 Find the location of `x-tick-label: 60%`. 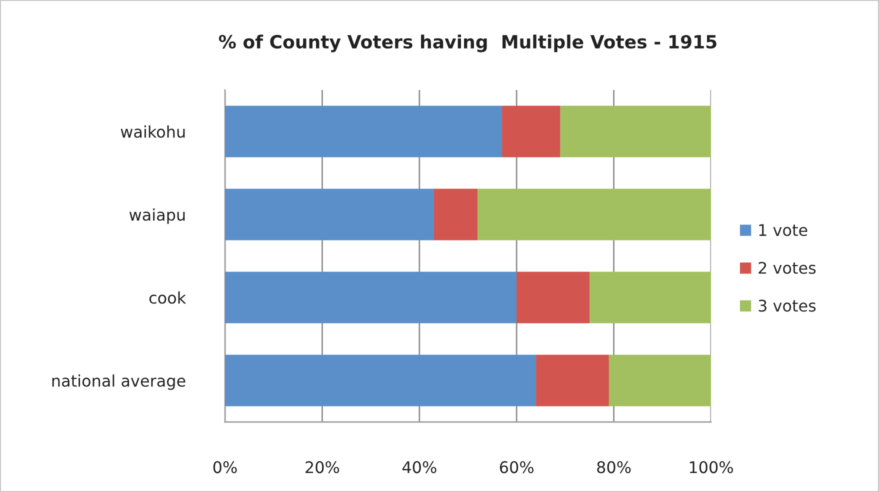

x-tick-label: 60% is located at coordinates (517, 467).